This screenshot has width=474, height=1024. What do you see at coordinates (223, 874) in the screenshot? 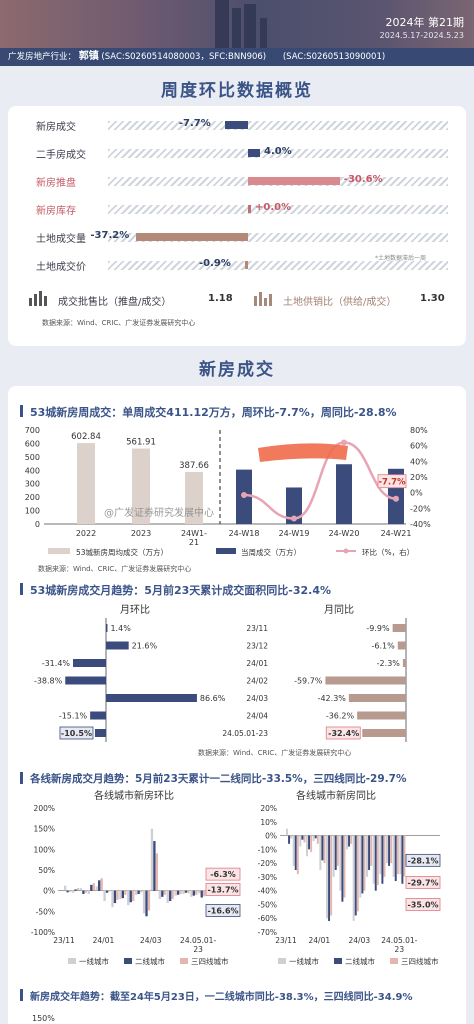
I see `label-box` at bounding box center [223, 874].